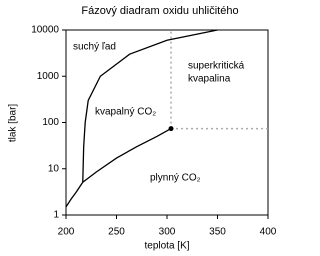 Image resolution: width=320 pixels, height=256 pixels. What do you see at coordinates (171, 129) in the screenshot?
I see `critical-point` at bounding box center [171, 129].